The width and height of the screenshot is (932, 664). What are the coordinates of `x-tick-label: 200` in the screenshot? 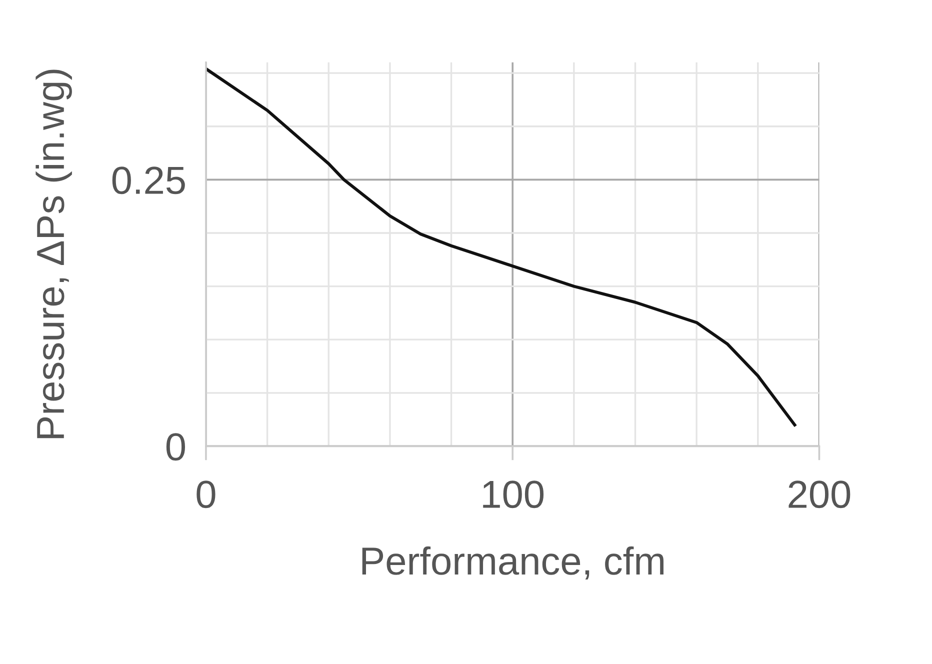 It's located at (819, 494).